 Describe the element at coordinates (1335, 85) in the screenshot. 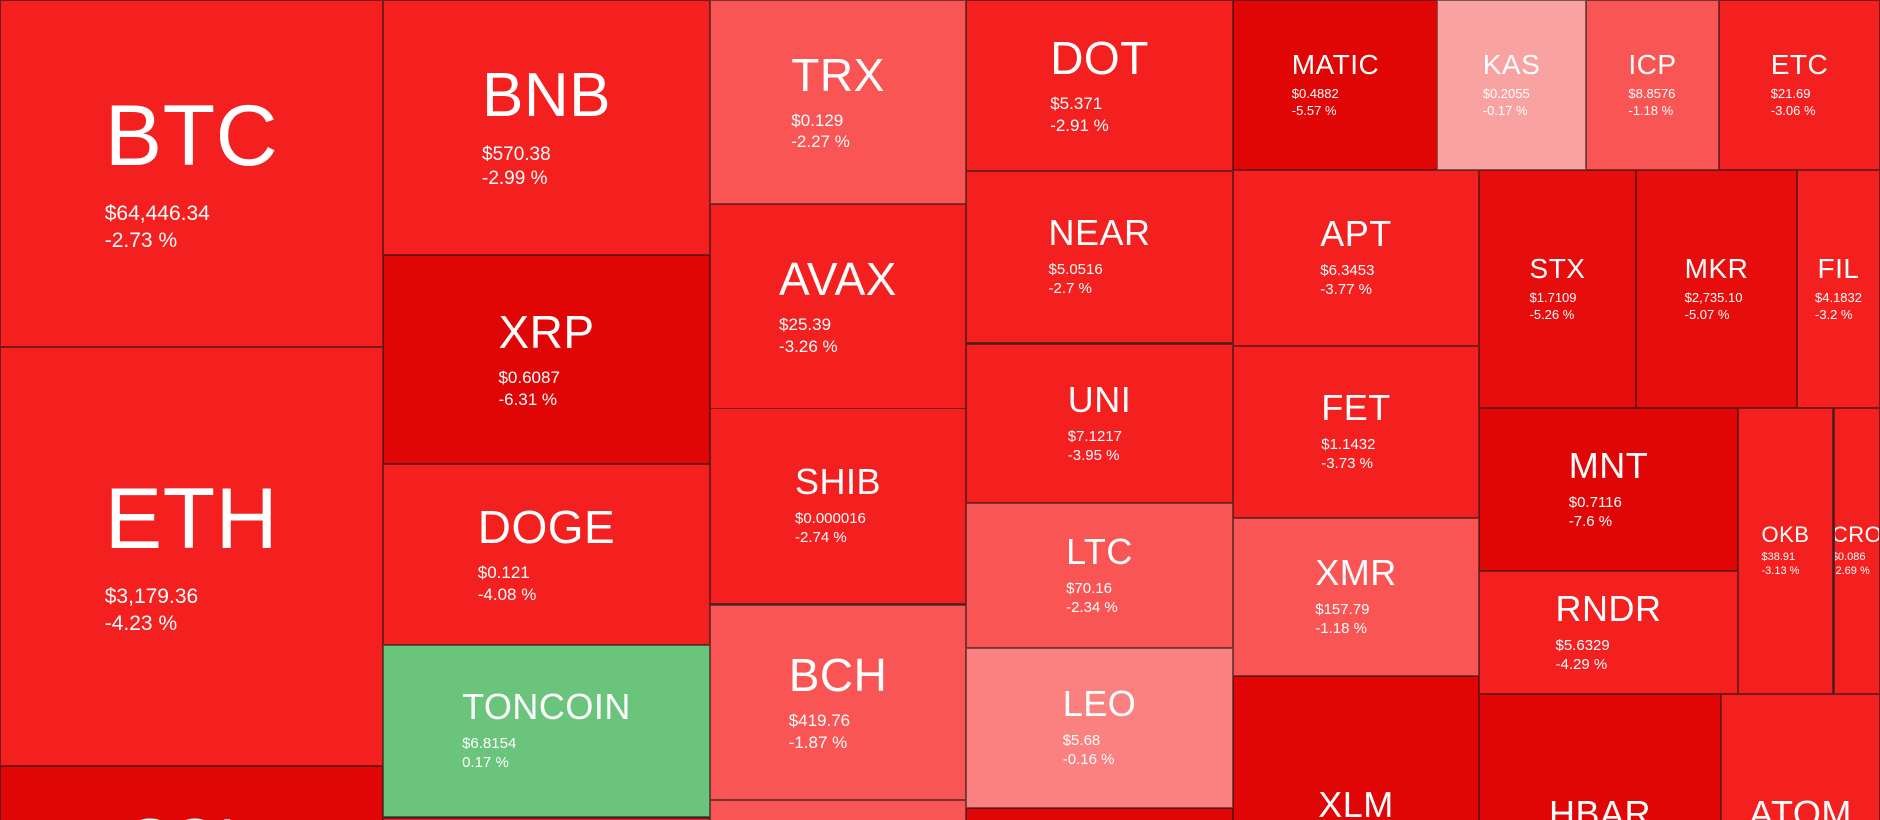

I see `treemap-tile-matic: MATIC $0.4882 -5.57 %` at that location.